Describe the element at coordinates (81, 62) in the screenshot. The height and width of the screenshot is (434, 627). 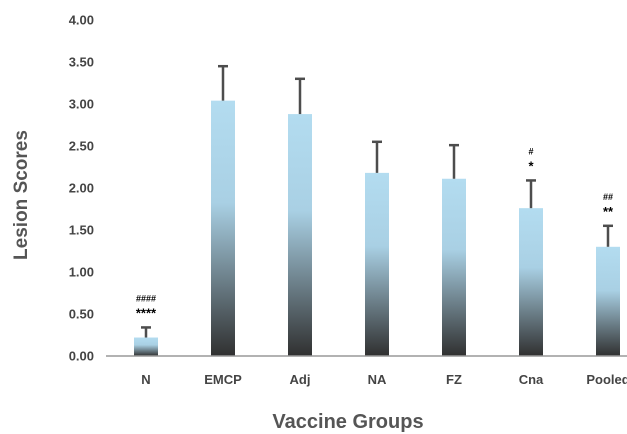
I see `y-tick-label: 3.50` at that location.